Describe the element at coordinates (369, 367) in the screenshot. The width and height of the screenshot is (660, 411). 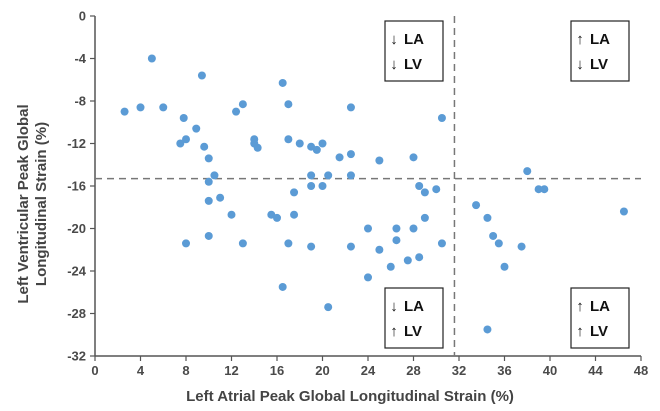
I see `x-axis-ticks: 0 4 8 12 16 20 24 28 32 36 40 44 48` at that location.